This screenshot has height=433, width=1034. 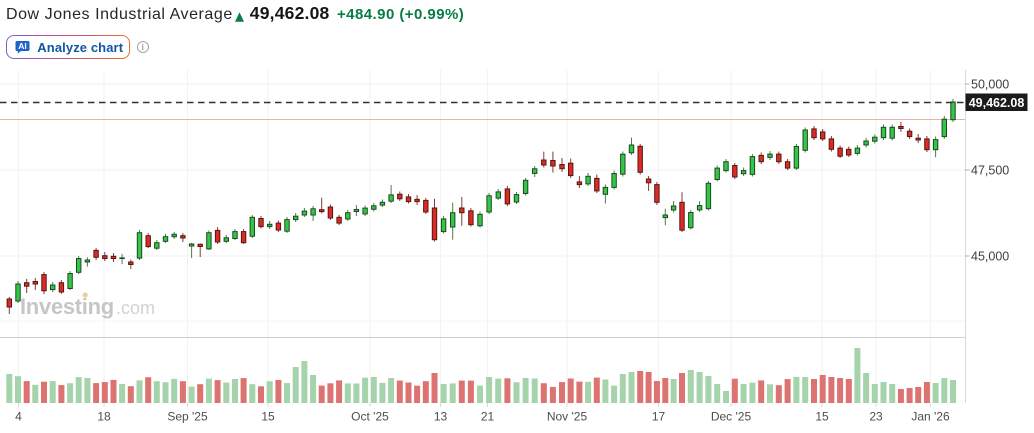 I want to click on svg-text: 50,000, so click(x=990, y=85).